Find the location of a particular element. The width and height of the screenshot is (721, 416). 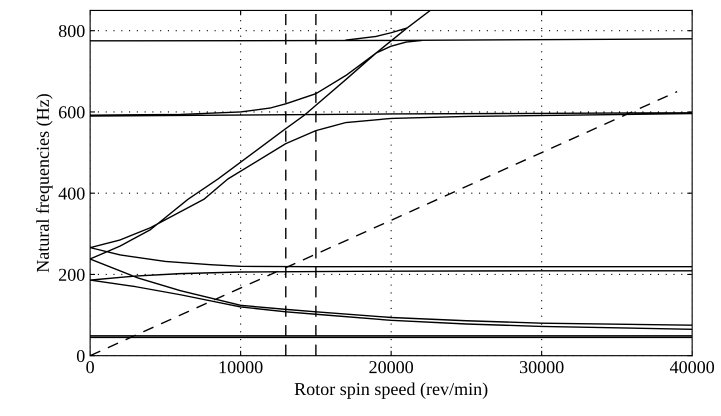

y-tick-label: 0 is located at coordinates (80, 356).